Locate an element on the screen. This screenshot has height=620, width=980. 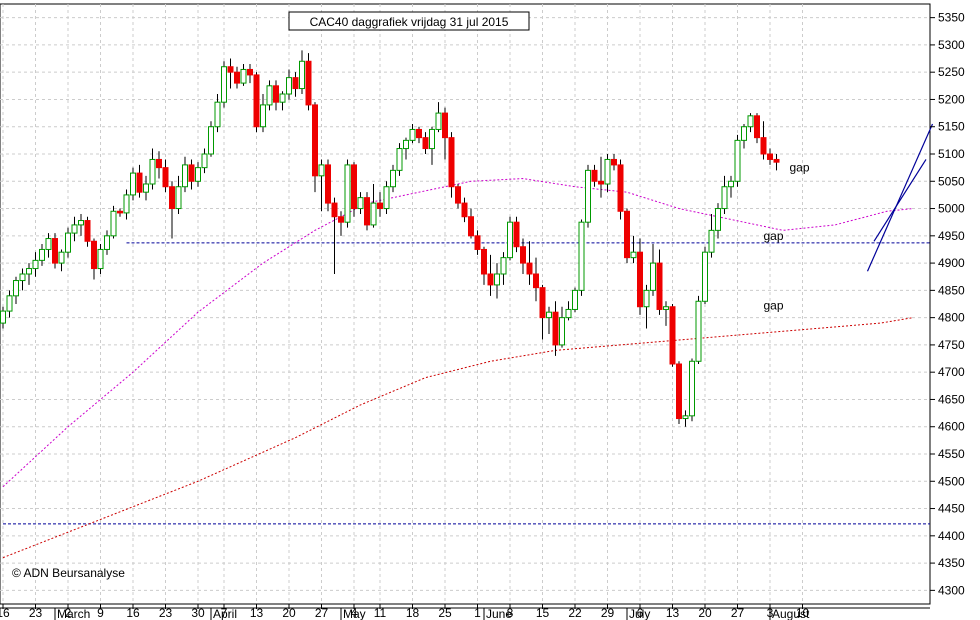
trend-channel is located at coordinates (900, 197).